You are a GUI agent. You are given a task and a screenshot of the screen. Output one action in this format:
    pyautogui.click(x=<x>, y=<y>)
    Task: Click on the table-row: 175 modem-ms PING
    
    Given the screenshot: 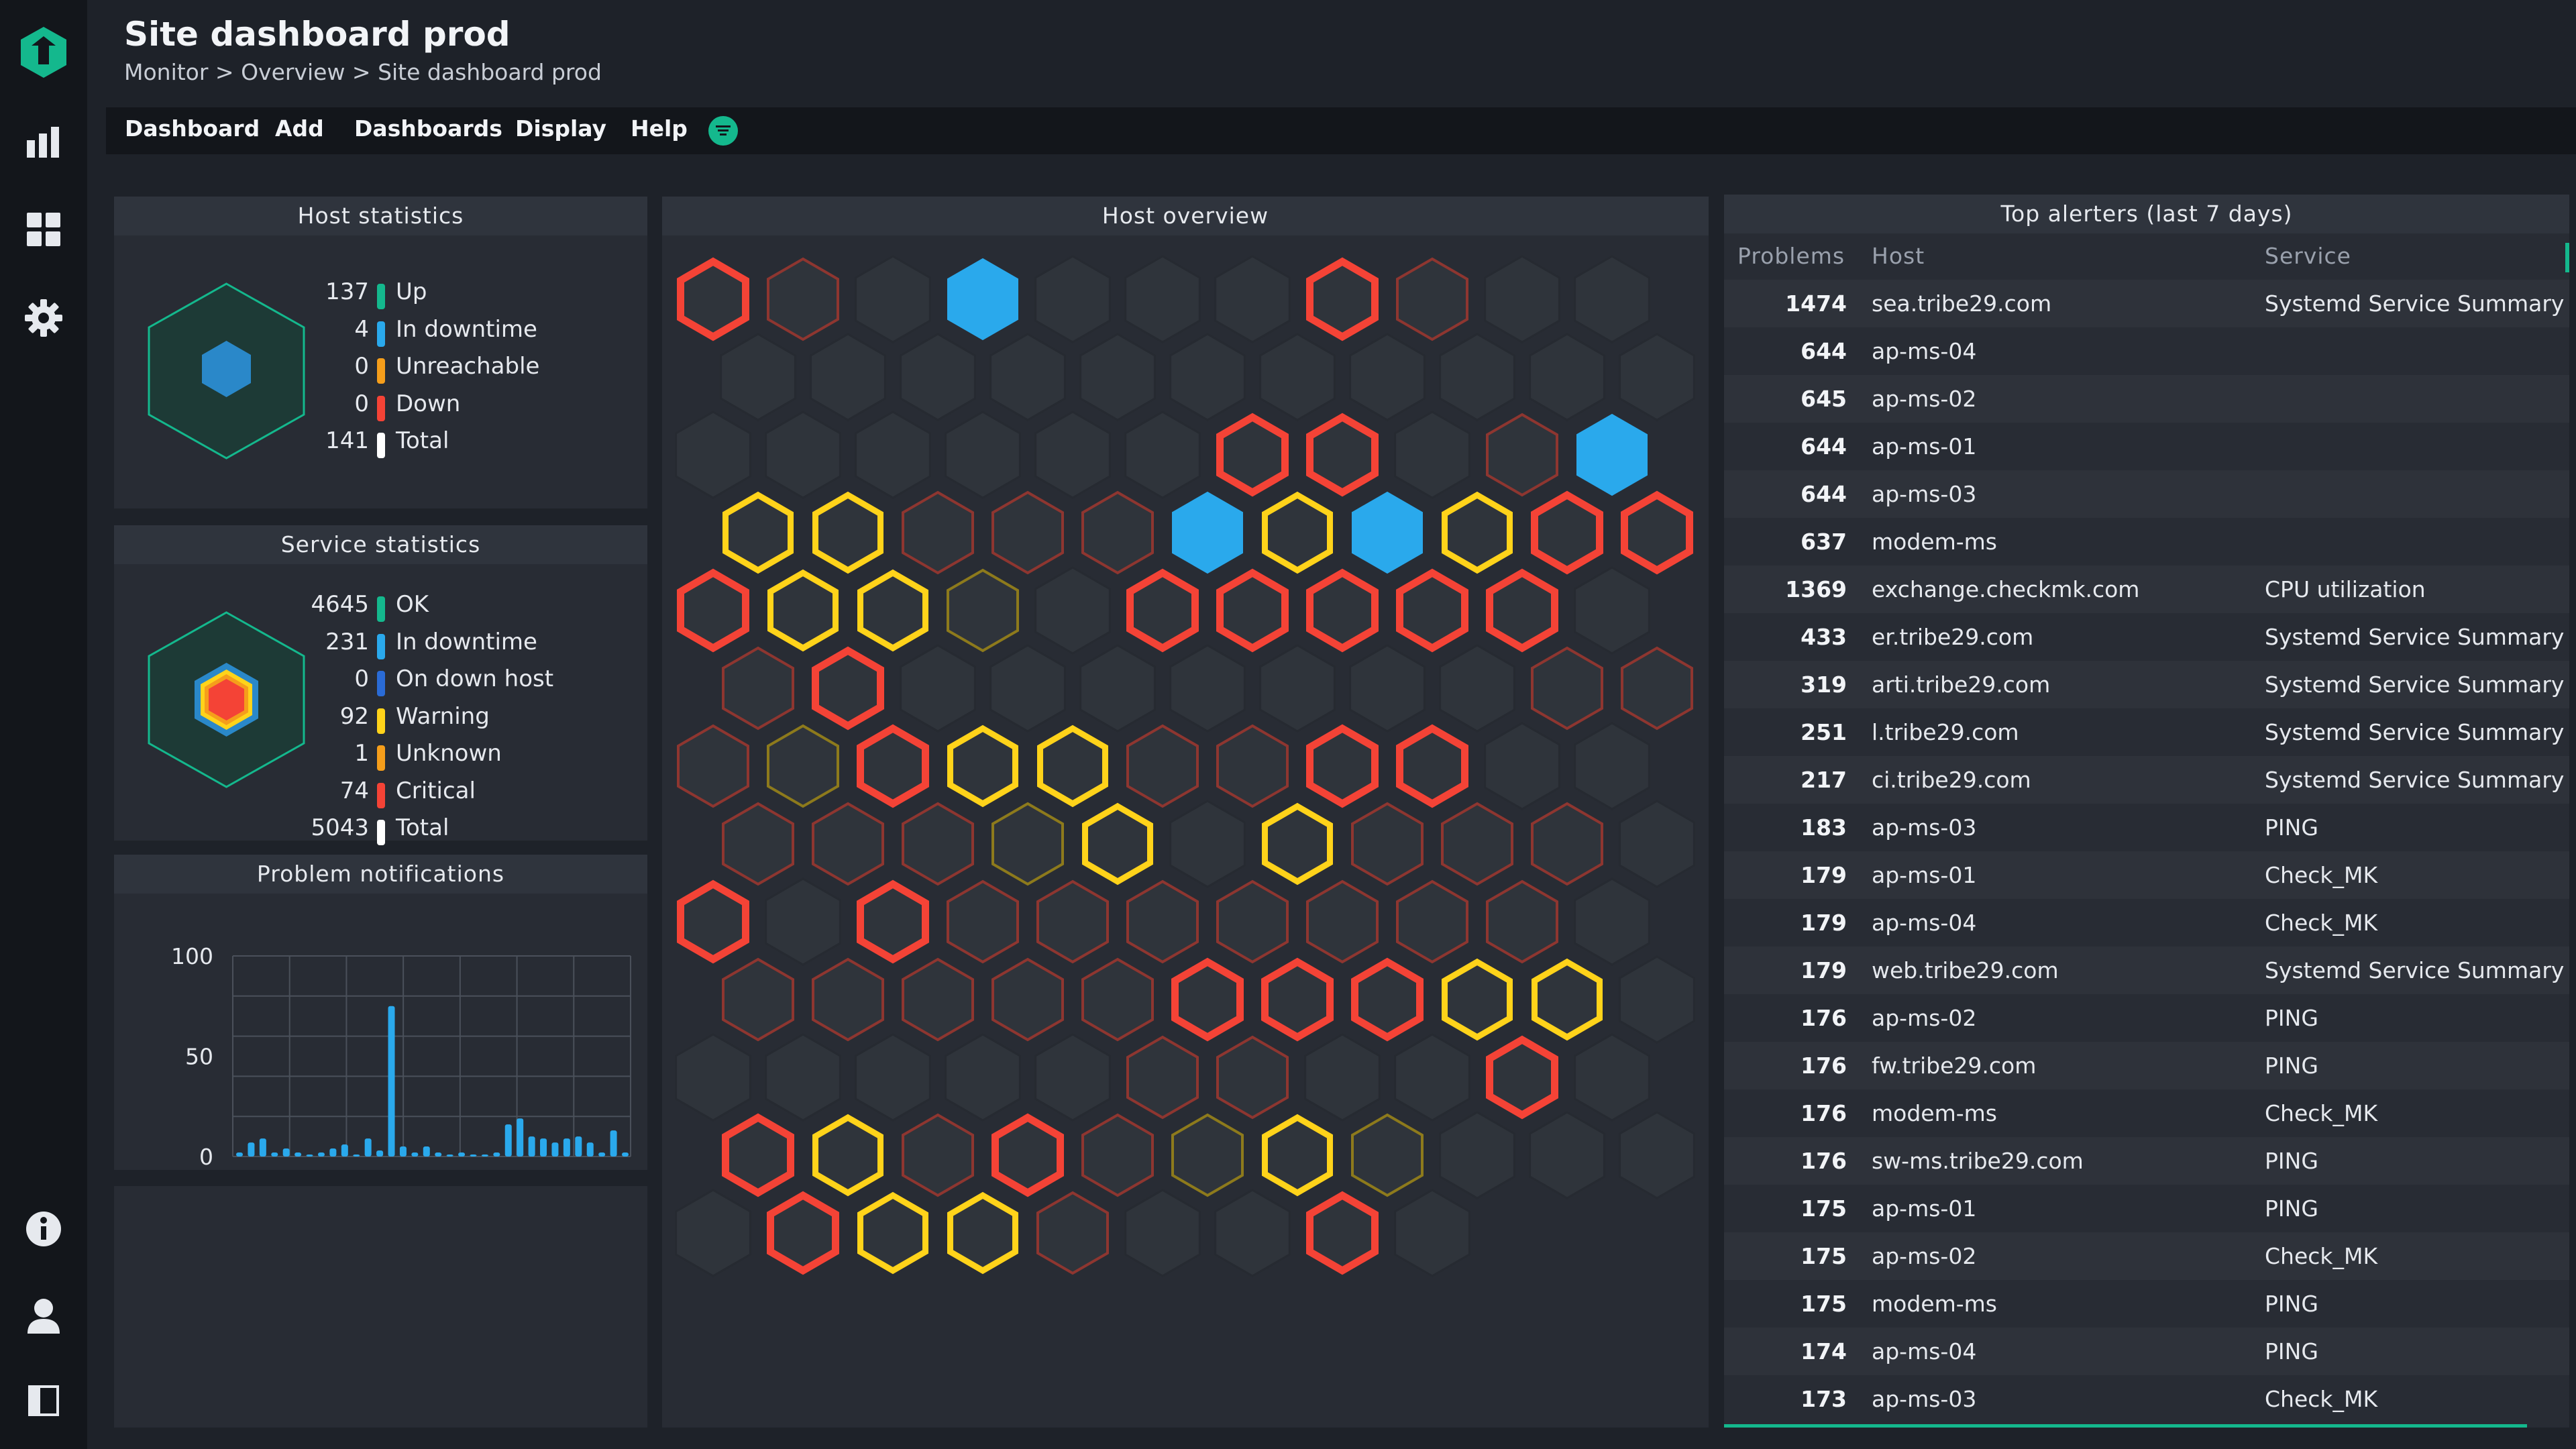 What is the action you would take?
    pyautogui.click(x=2146, y=1304)
    